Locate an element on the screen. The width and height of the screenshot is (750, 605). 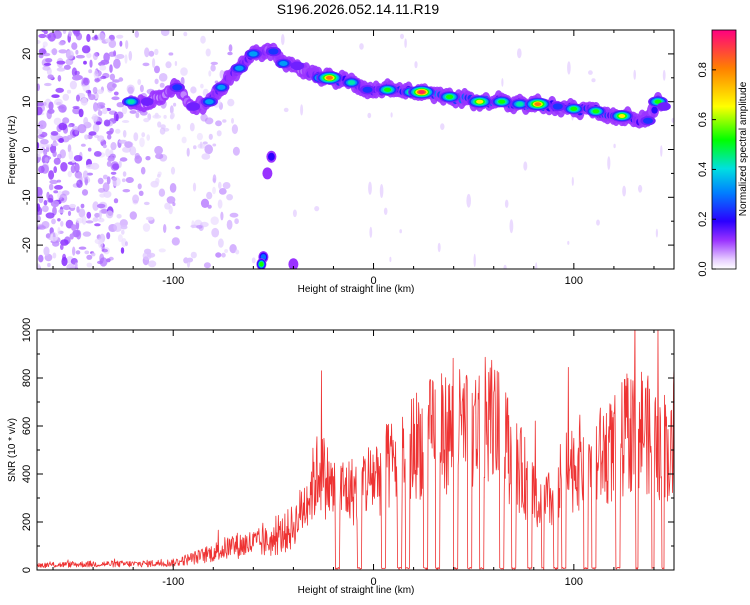
y-tick-label: -10 is located at coordinates (27, 197).